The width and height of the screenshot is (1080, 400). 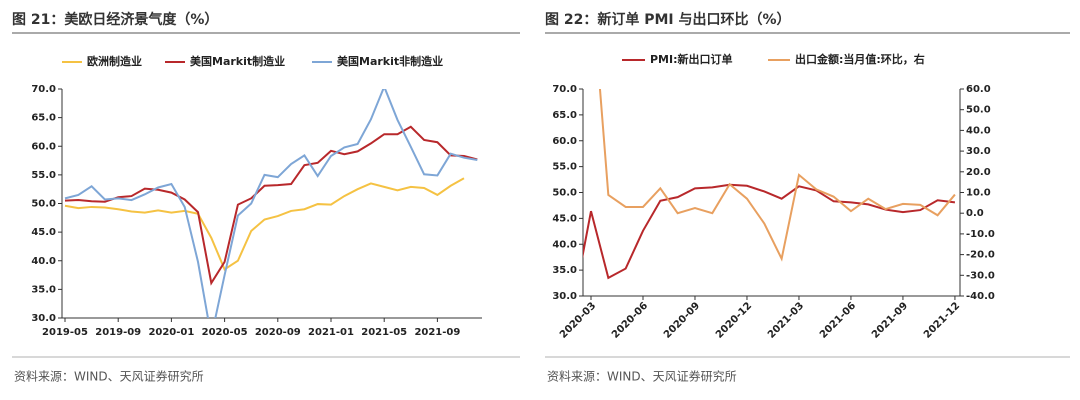 What do you see at coordinates (734, 320) in the screenshot?
I see `x-tick-label: 2020-12` at bounding box center [734, 320].